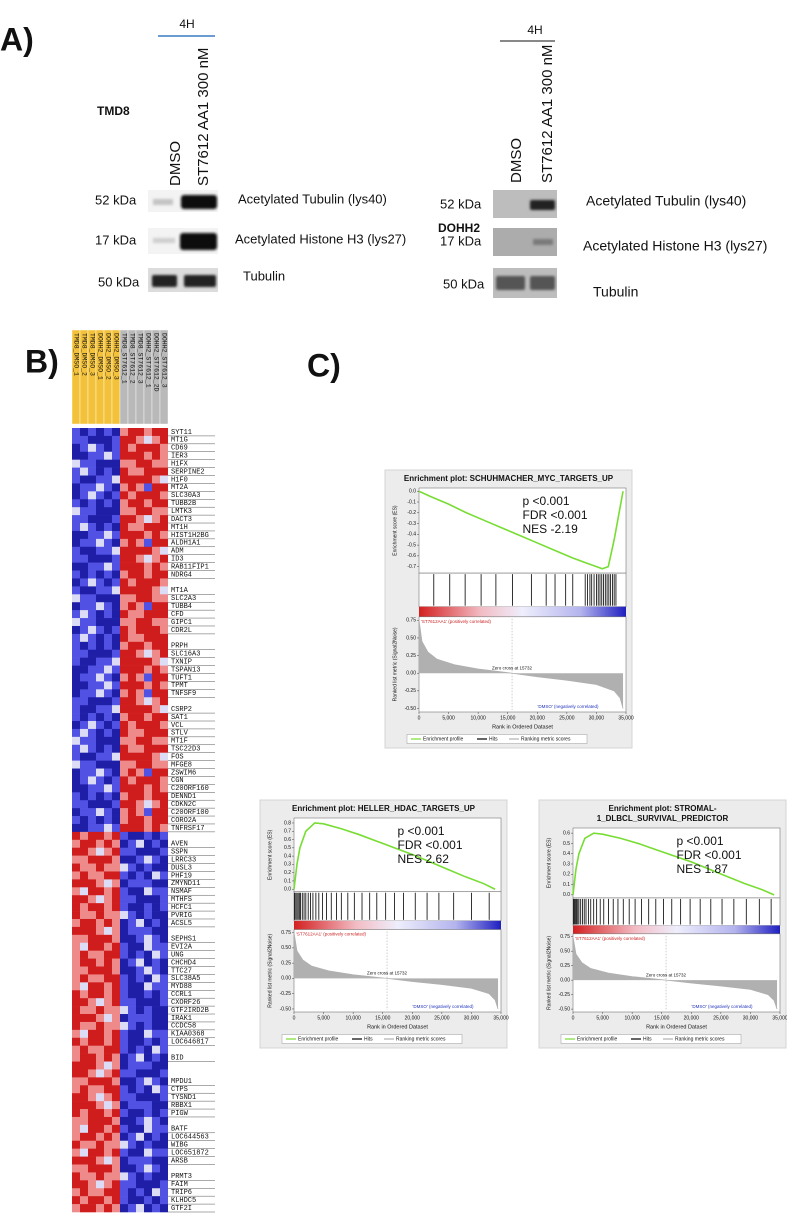 This screenshot has width=787, height=1214. What do you see at coordinates (443, 739) in the screenshot?
I see `legend-entry: Enrichment profile` at bounding box center [443, 739].